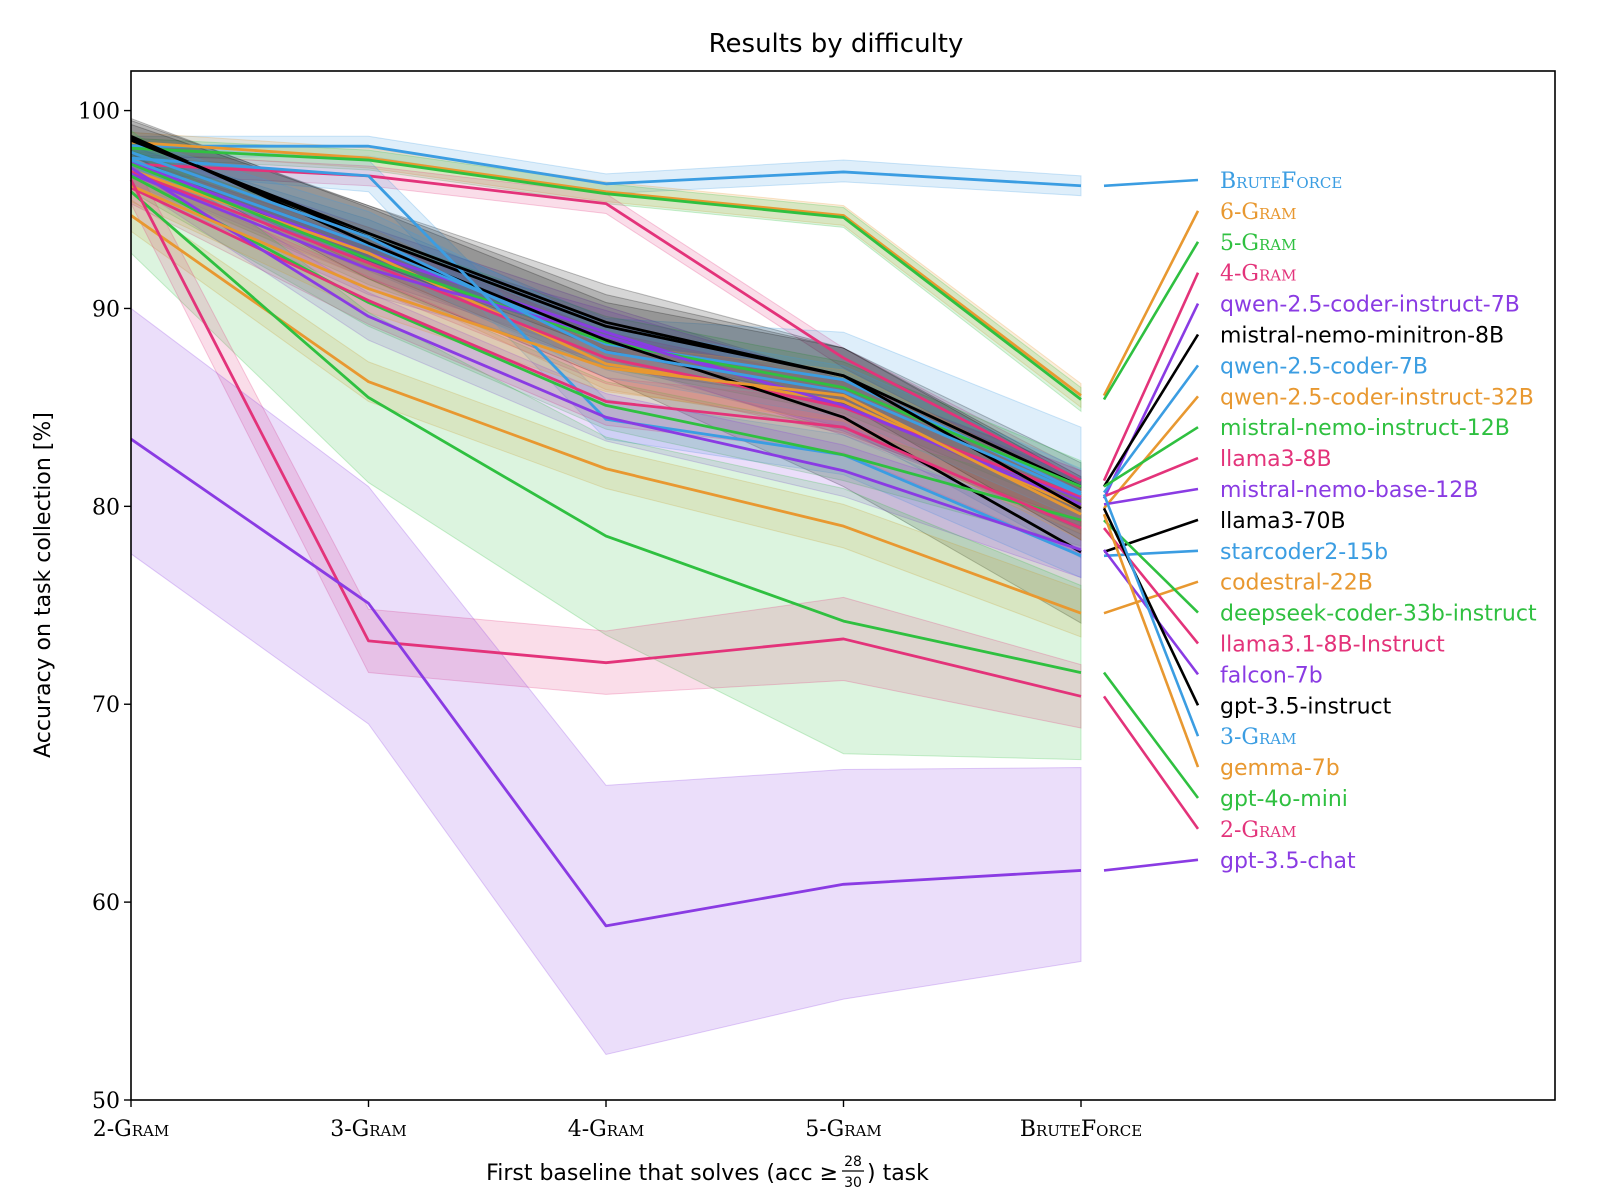  What do you see at coordinates (99, 112) in the screenshot?
I see `y-tick-label: 100` at bounding box center [99, 112].